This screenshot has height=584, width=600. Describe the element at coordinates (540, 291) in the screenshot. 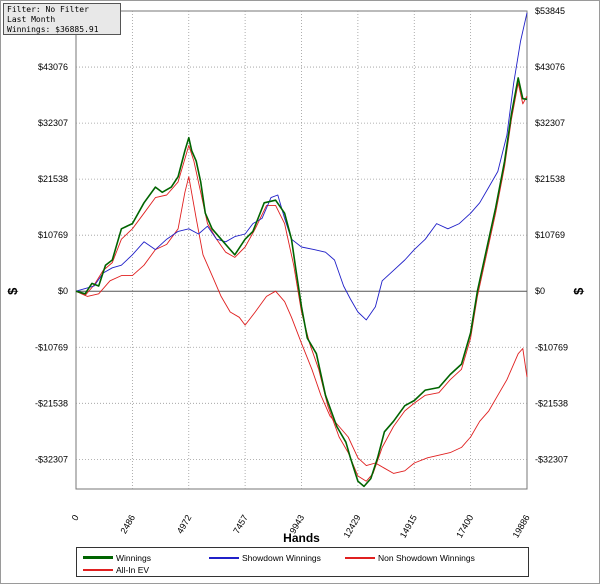

I see `y-tick-label-right: $0` at that location.